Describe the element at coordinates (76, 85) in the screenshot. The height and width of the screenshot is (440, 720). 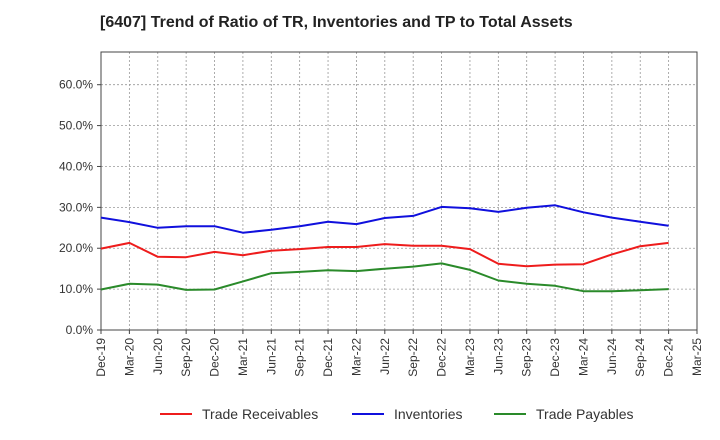
I see `y-tick-label: 60.0%` at that location.